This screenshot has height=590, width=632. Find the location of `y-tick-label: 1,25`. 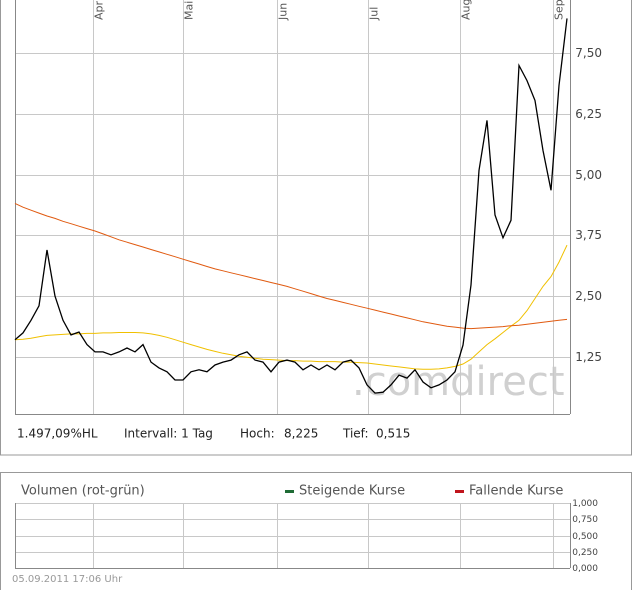

y-tick-label: 1,25 is located at coordinates (588, 357).